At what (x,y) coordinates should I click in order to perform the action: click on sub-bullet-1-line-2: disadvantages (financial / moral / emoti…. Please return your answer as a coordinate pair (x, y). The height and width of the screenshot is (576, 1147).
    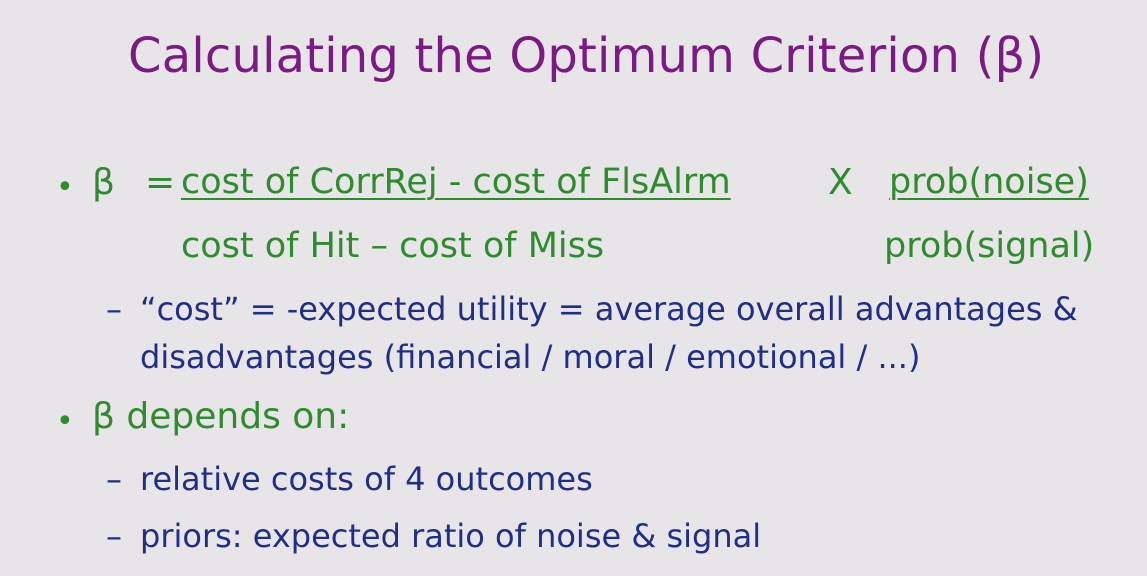
    Looking at the image, I should click on (530, 357).